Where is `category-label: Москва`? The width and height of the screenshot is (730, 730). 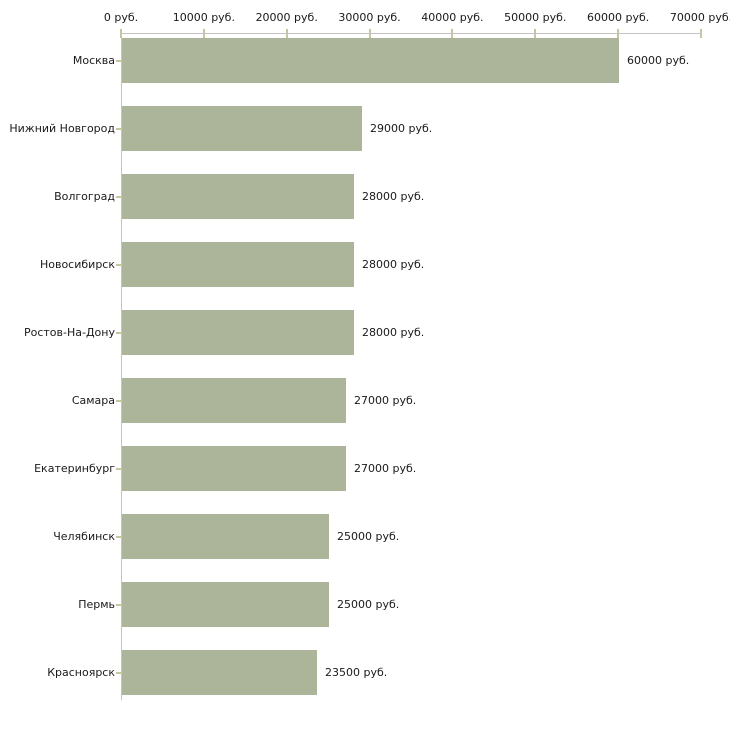
category-label: Москва is located at coordinates (93, 60).